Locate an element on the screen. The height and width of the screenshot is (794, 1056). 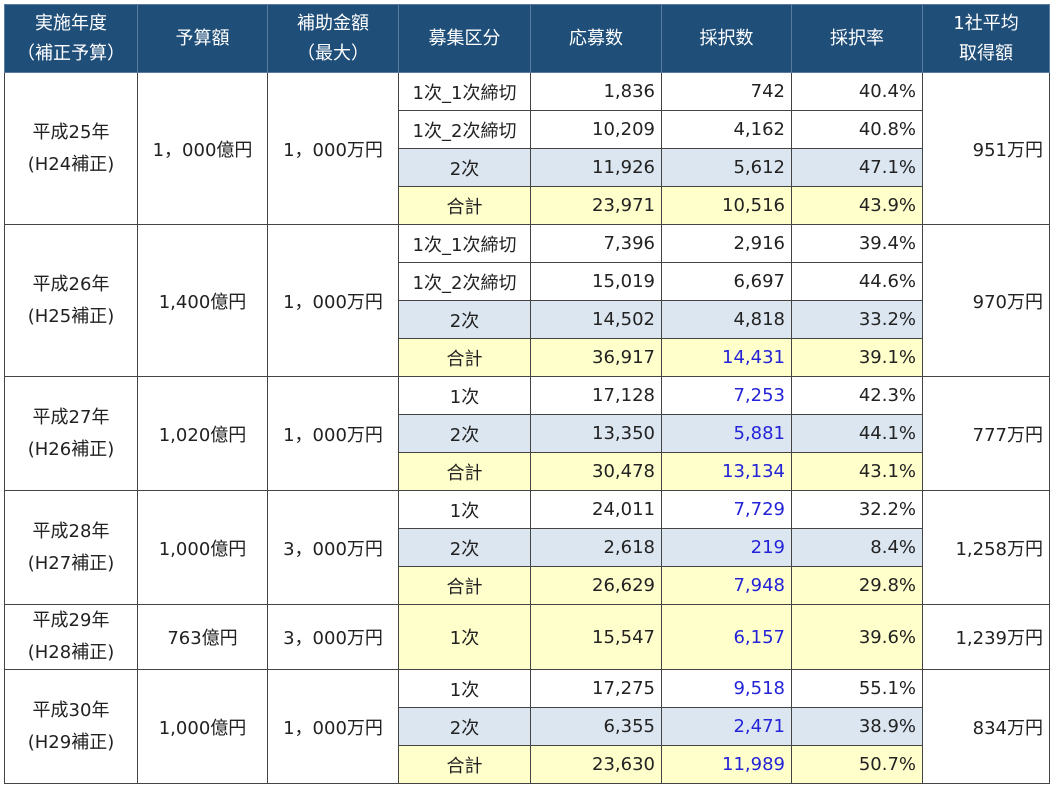
budget-cell: 1,000億円 is located at coordinates (202, 726).